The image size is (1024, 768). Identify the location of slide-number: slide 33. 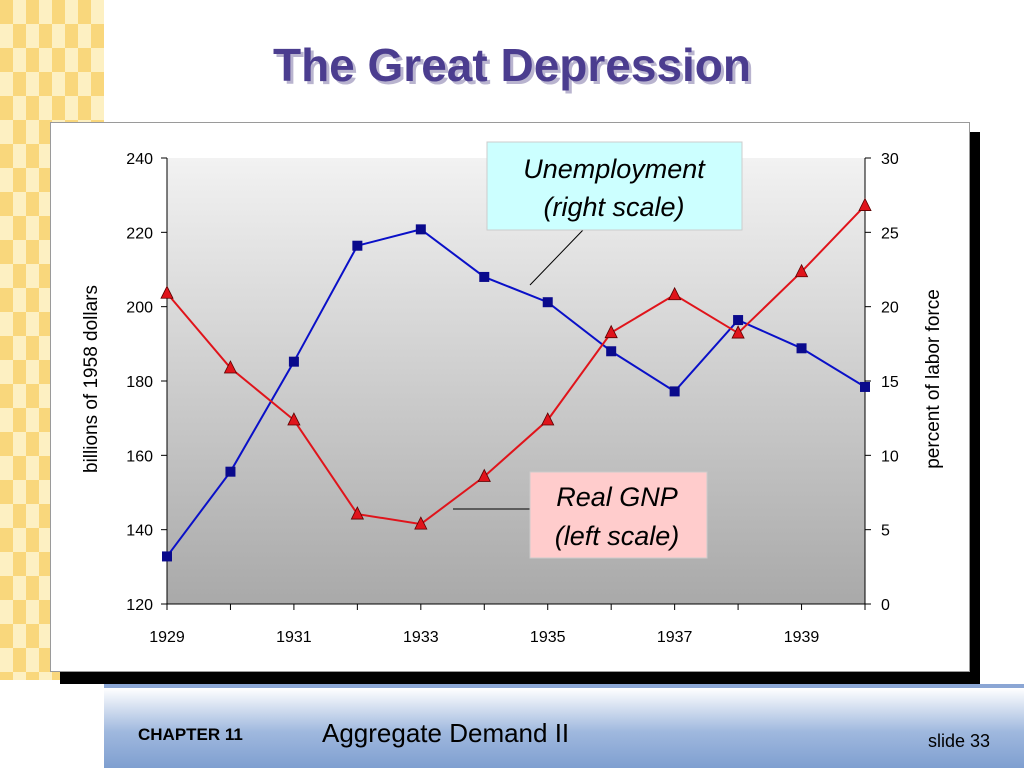
(959, 741).